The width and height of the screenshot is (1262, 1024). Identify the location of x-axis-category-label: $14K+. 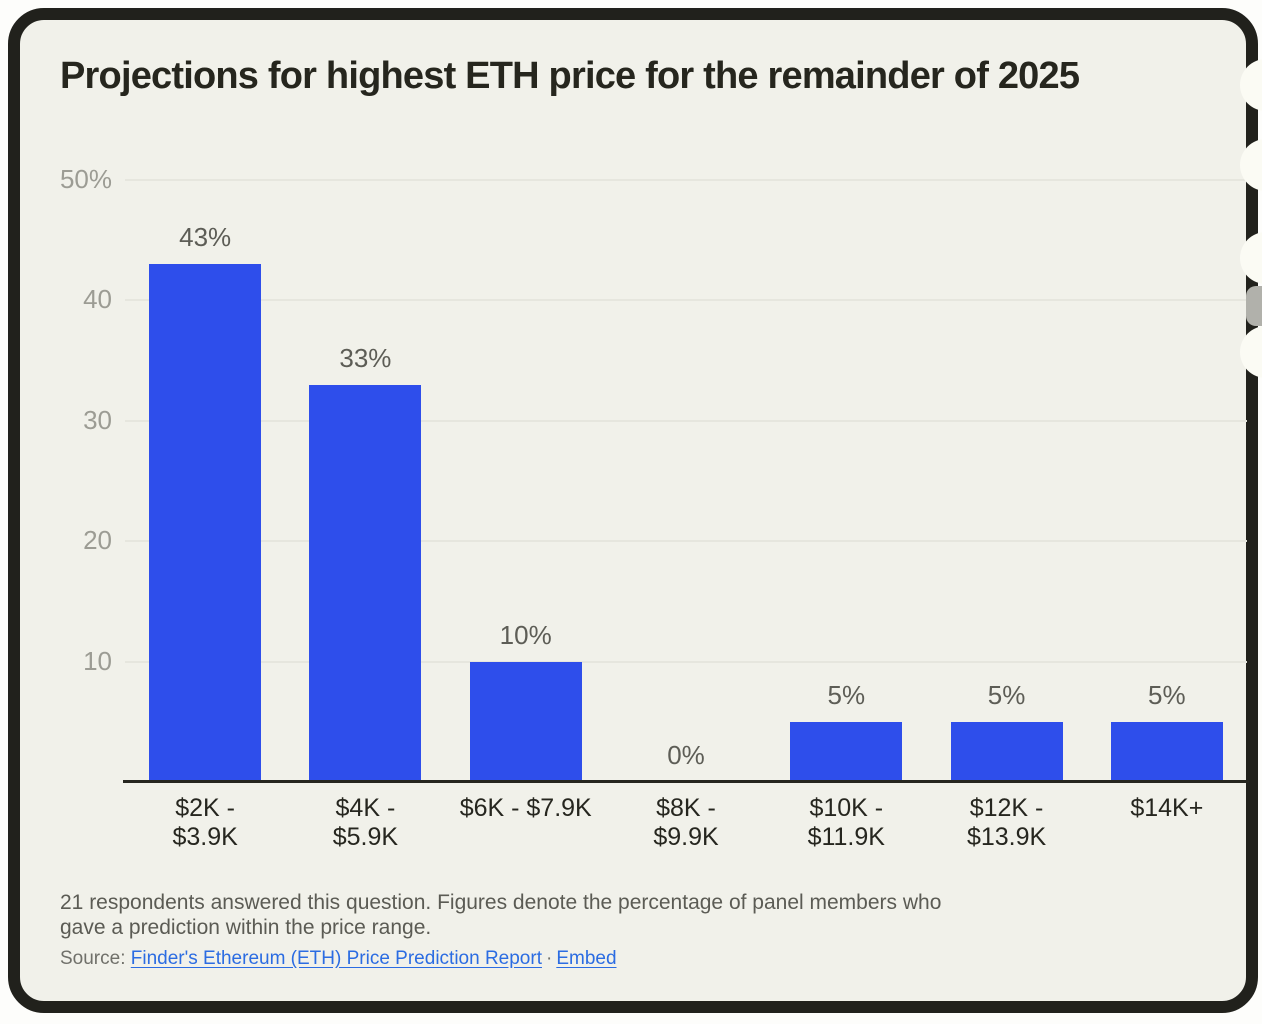
(1167, 808).